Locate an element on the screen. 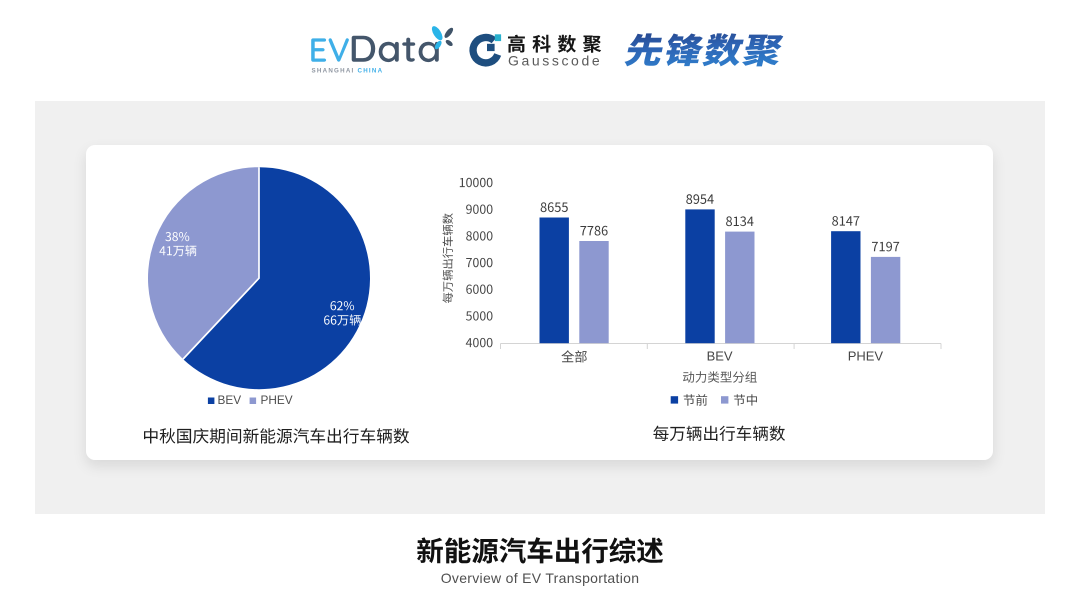 This screenshot has height=608, width=1080. svg-text: SHANGHAI CHINA is located at coordinates (348, 71).